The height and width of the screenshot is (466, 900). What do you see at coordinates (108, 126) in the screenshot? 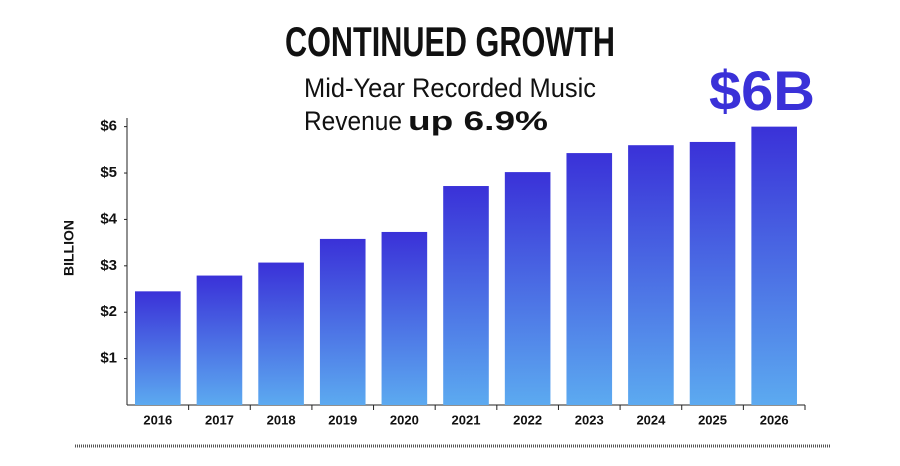
I see `y-tick-label: $6` at bounding box center [108, 126].